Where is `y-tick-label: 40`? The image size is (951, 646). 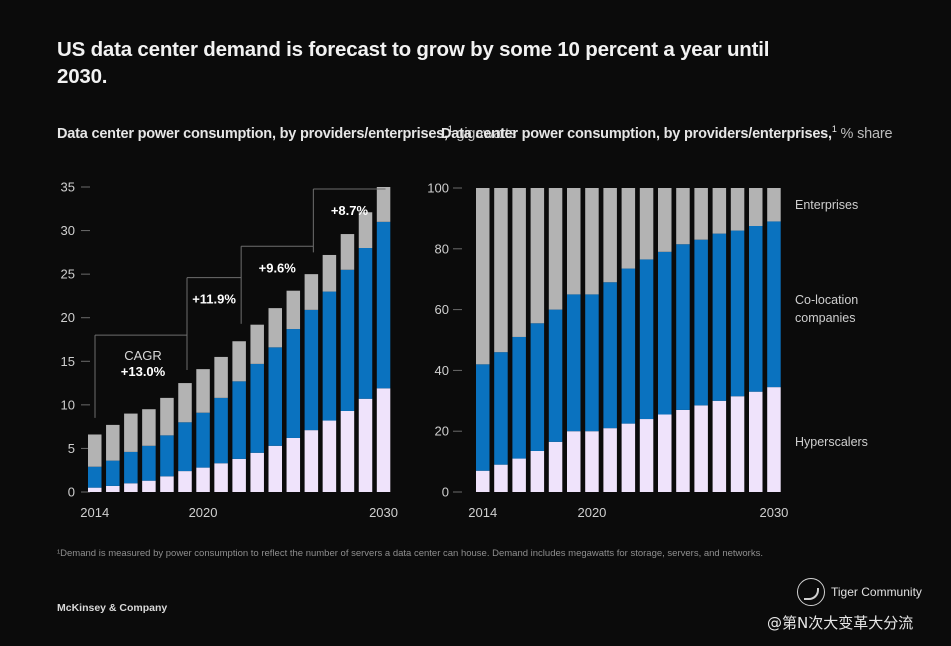 y-tick-label: 40 is located at coordinates (442, 370).